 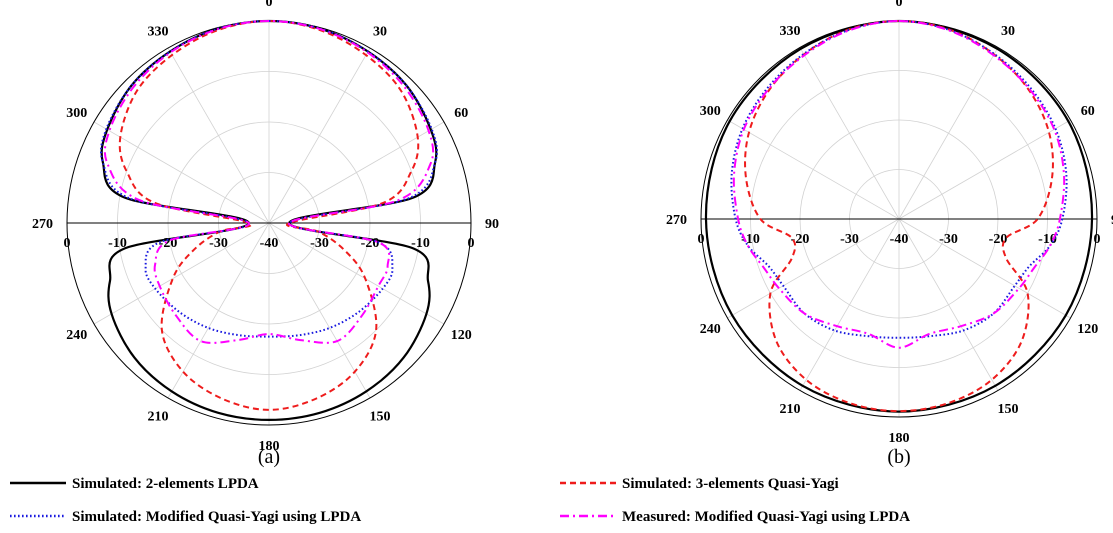 What do you see at coordinates (898, 457) in the screenshot?
I see `caption-b: (b)` at bounding box center [898, 457].